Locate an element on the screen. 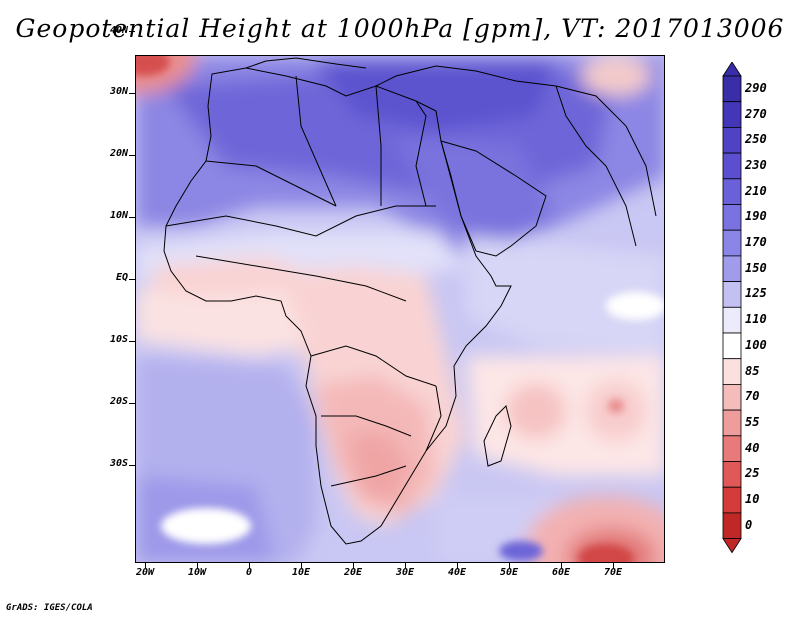 Image resolution: width=800 pixels, height=618 pixels. colorbar-top-arrow is located at coordinates (732, 69).